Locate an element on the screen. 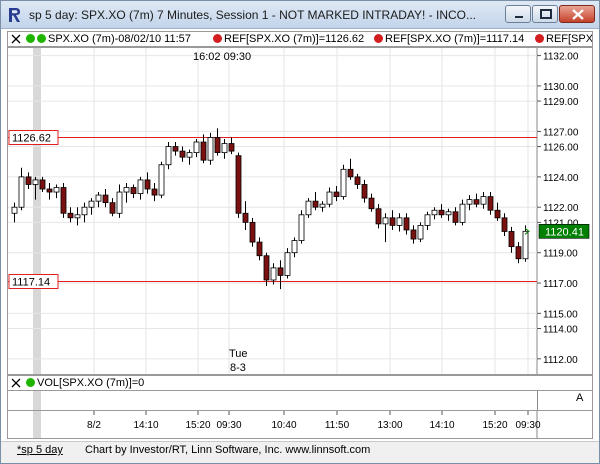 This screenshot has height=464, width=600. price-tick-label: 1112.00 is located at coordinates (560, 360).